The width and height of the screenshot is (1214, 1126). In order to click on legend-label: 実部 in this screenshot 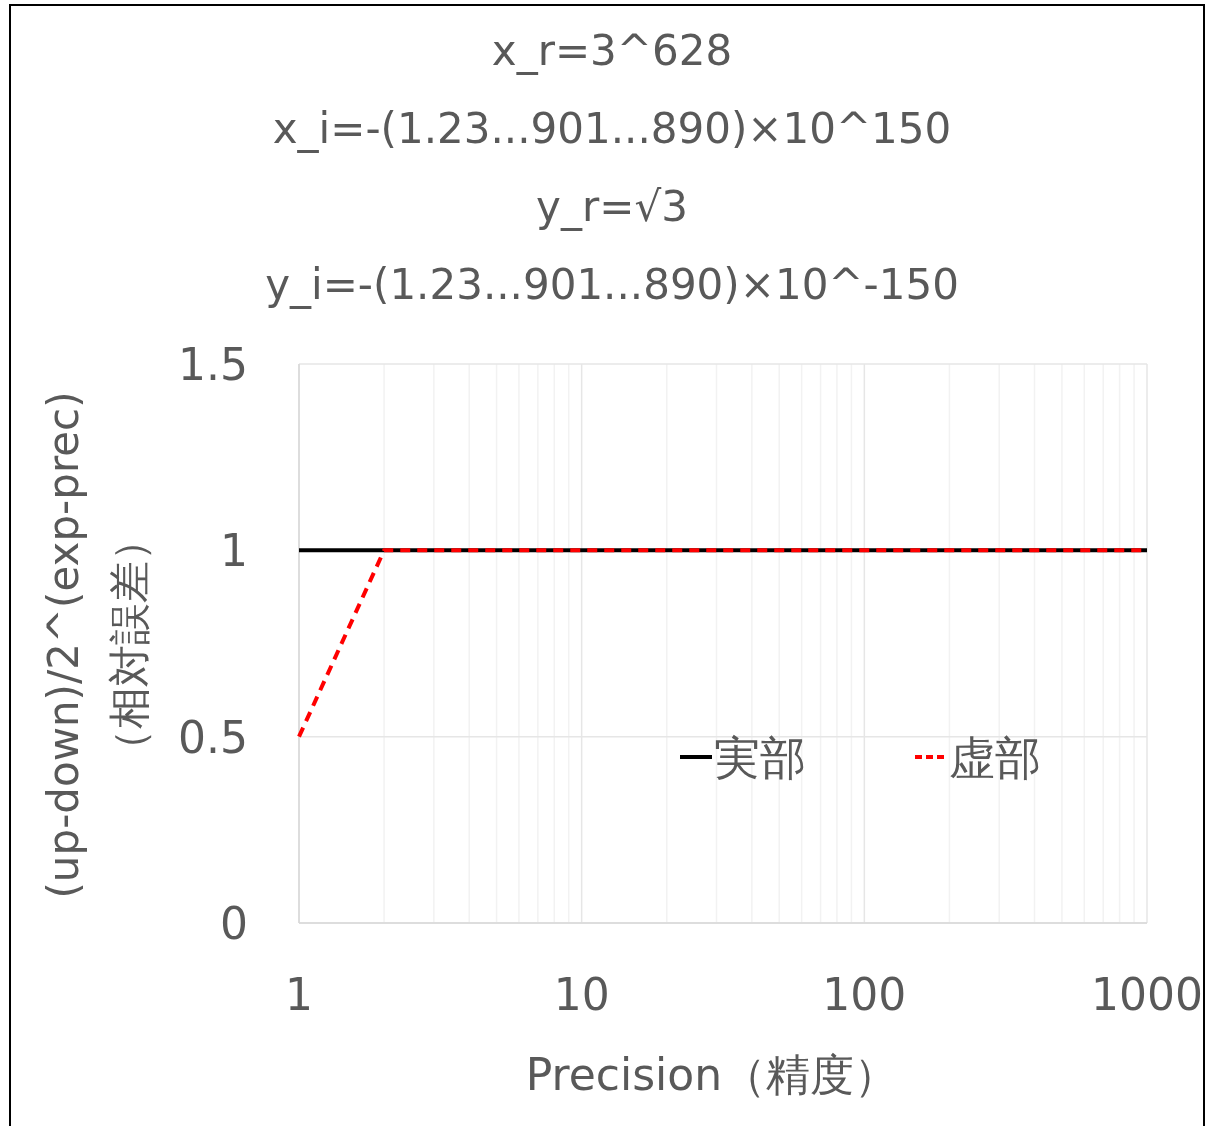, I will do `click(760, 758)`.